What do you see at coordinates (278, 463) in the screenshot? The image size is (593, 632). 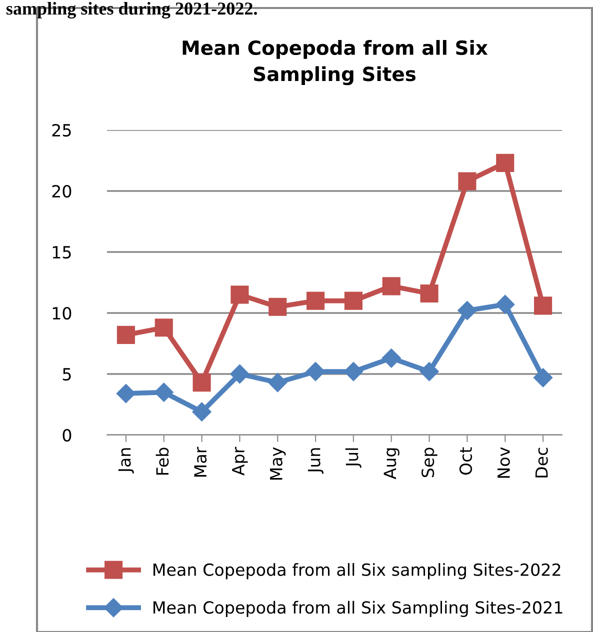 I see `x-tick-label: May` at bounding box center [278, 463].